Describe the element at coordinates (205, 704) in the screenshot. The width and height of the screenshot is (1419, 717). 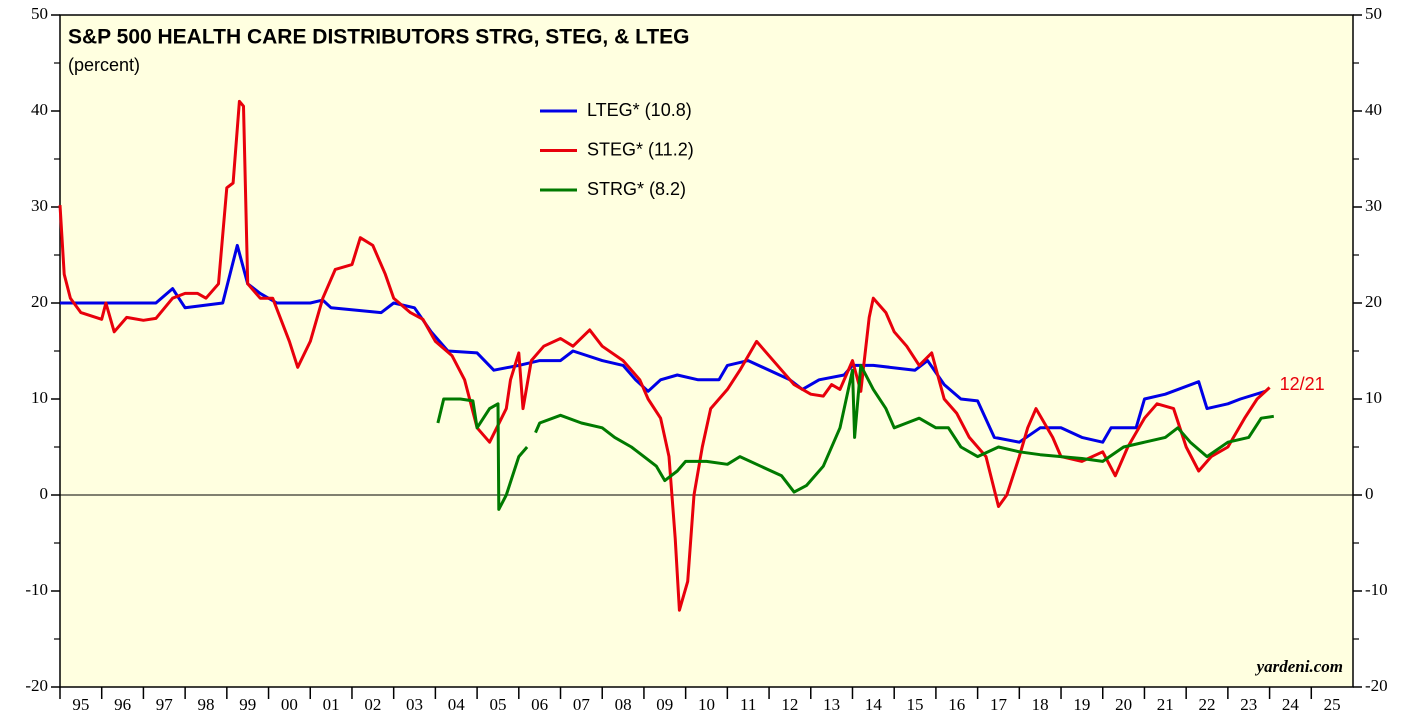
I see `x-tick-label: 98` at that location.